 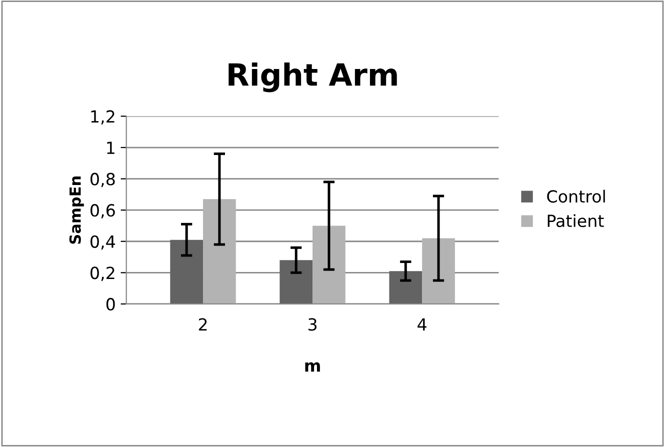 What do you see at coordinates (422, 324) in the screenshot?
I see `x-tick-label: 4` at bounding box center [422, 324].